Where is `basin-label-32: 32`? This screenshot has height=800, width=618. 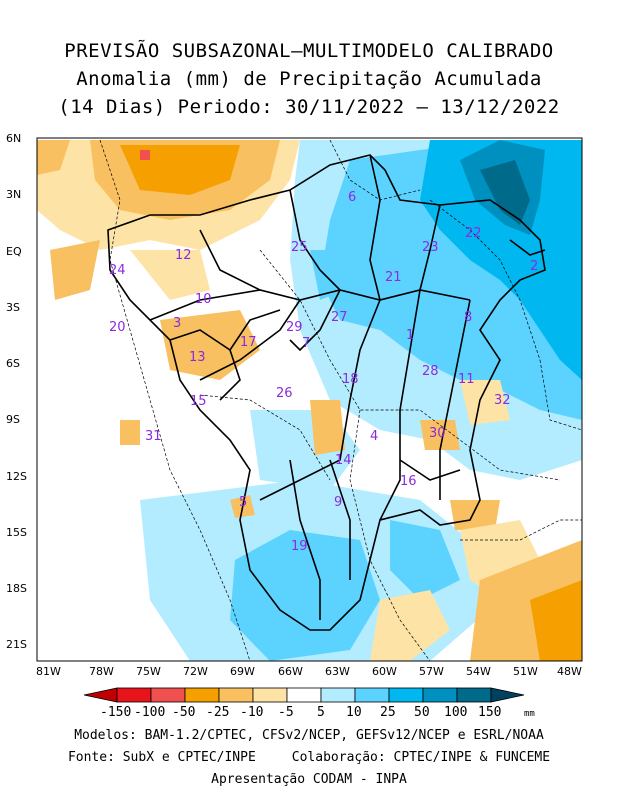 basin-label-32: 32 is located at coordinates (502, 400).